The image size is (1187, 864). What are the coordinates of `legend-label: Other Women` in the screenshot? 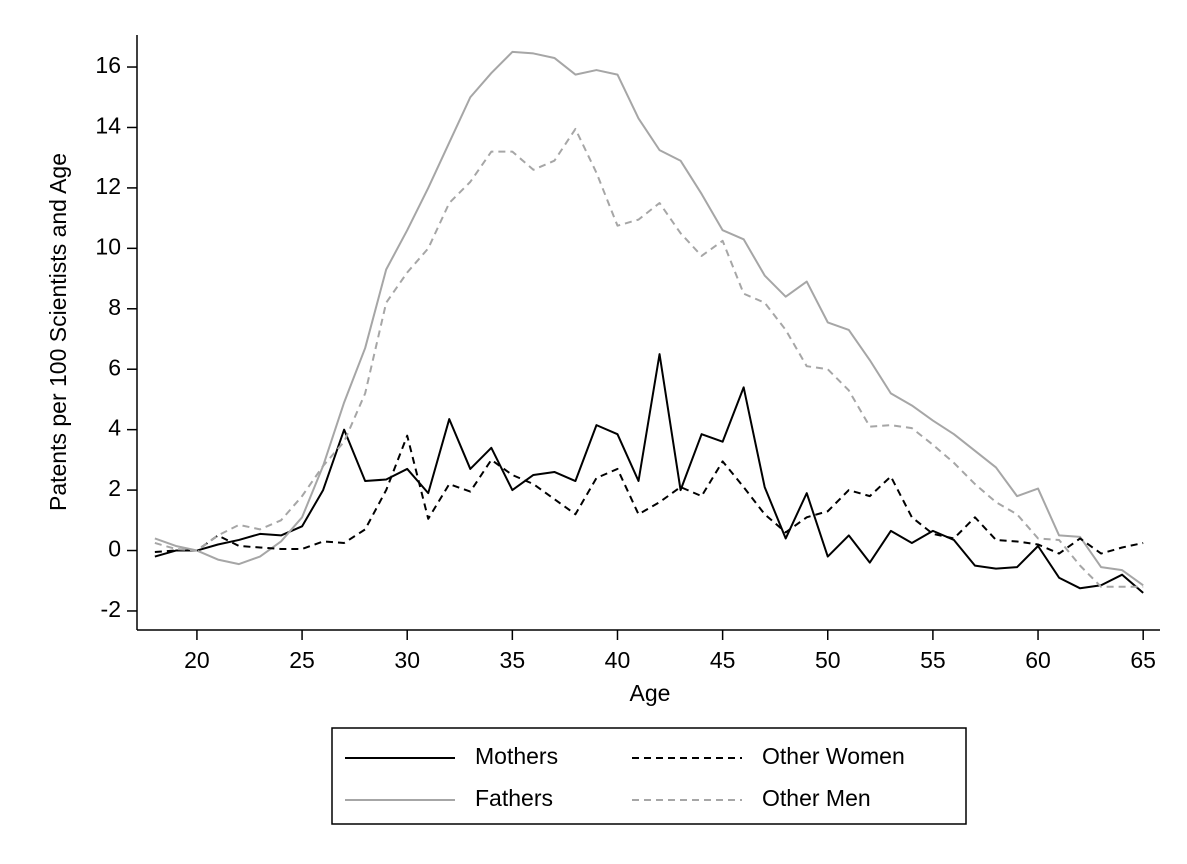 It's located at (833, 756).